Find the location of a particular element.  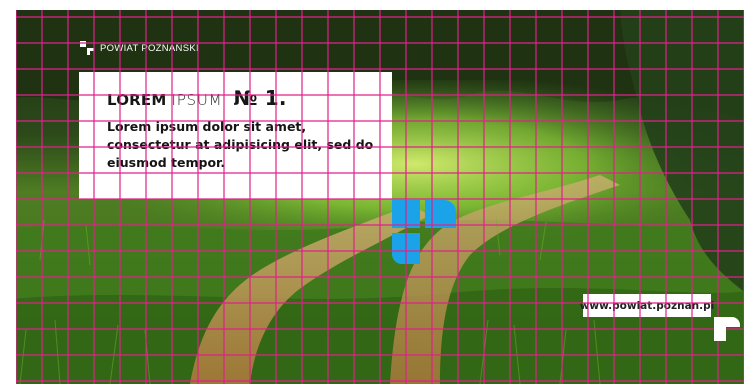

headline-box is located at coordinates (235, 135).